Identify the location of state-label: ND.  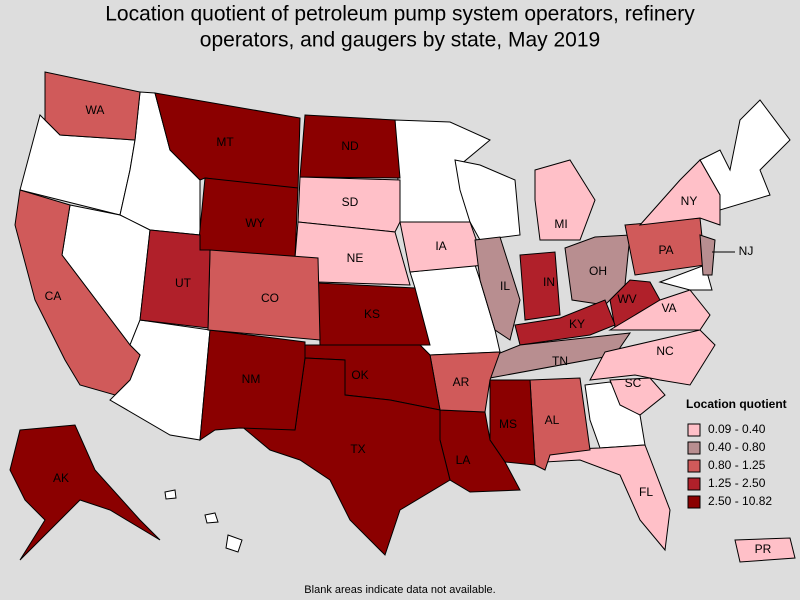
(350, 146).